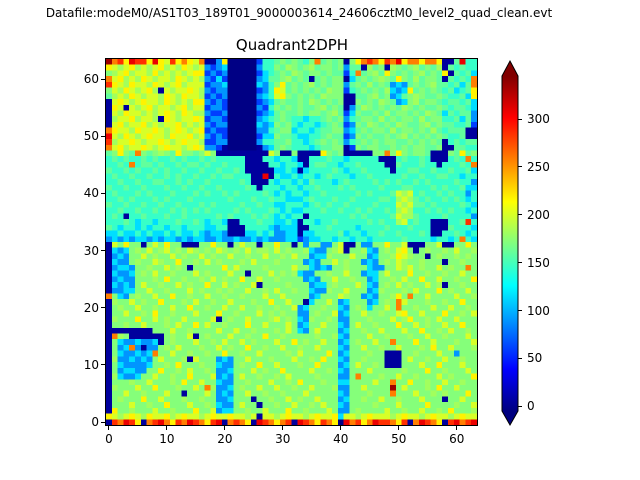 The image size is (640, 480). What do you see at coordinates (91, 364) in the screenshot?
I see `y-tick-label: 10` at bounding box center [91, 364].